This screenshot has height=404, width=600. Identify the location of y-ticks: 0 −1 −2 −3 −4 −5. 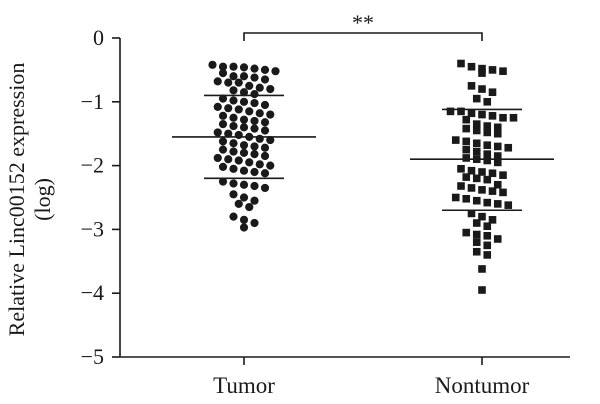
(100, 197).